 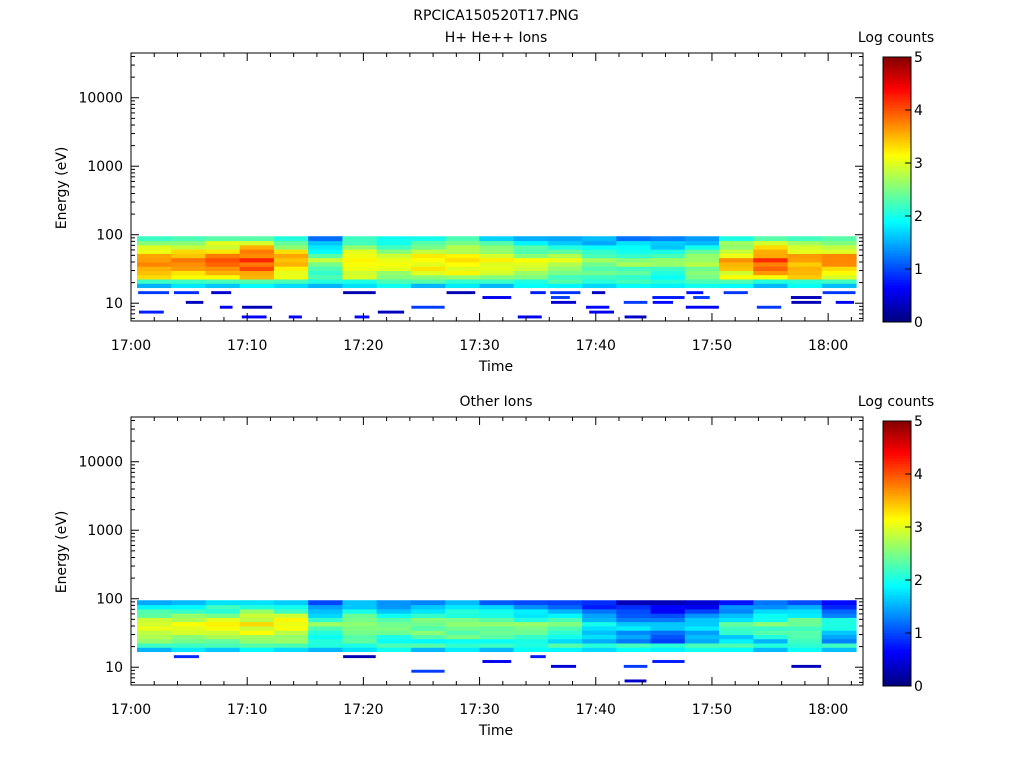 What do you see at coordinates (62, 552) in the screenshot?
I see `y-axis-label: Energy (eV)` at bounding box center [62, 552].